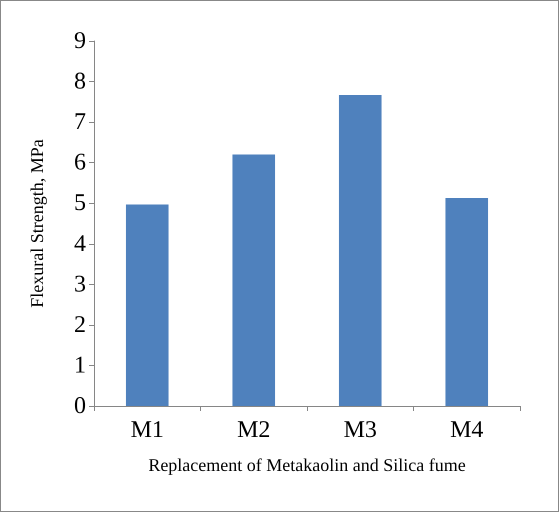 The image size is (559, 512). Describe the element at coordinates (80, 325) in the screenshot. I see `y-tick-label: 2` at that location.